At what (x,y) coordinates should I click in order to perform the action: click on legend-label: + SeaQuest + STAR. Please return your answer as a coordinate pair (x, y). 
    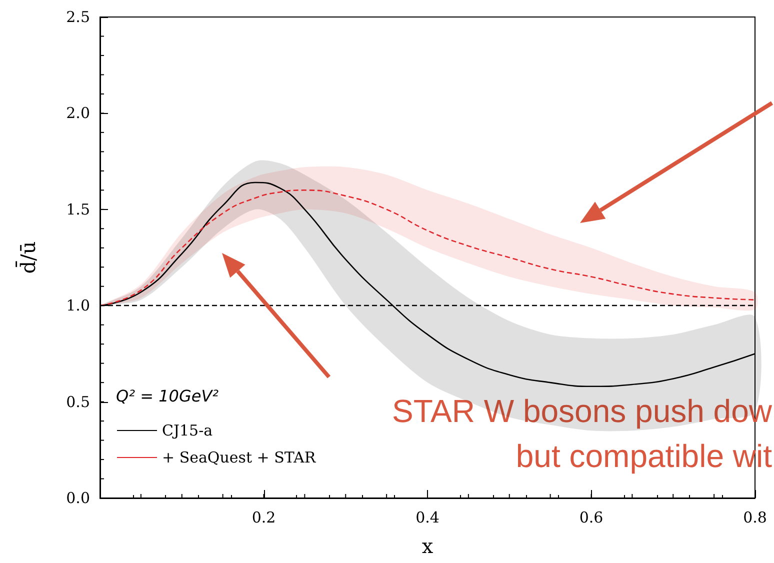
    Looking at the image, I should click on (239, 457).